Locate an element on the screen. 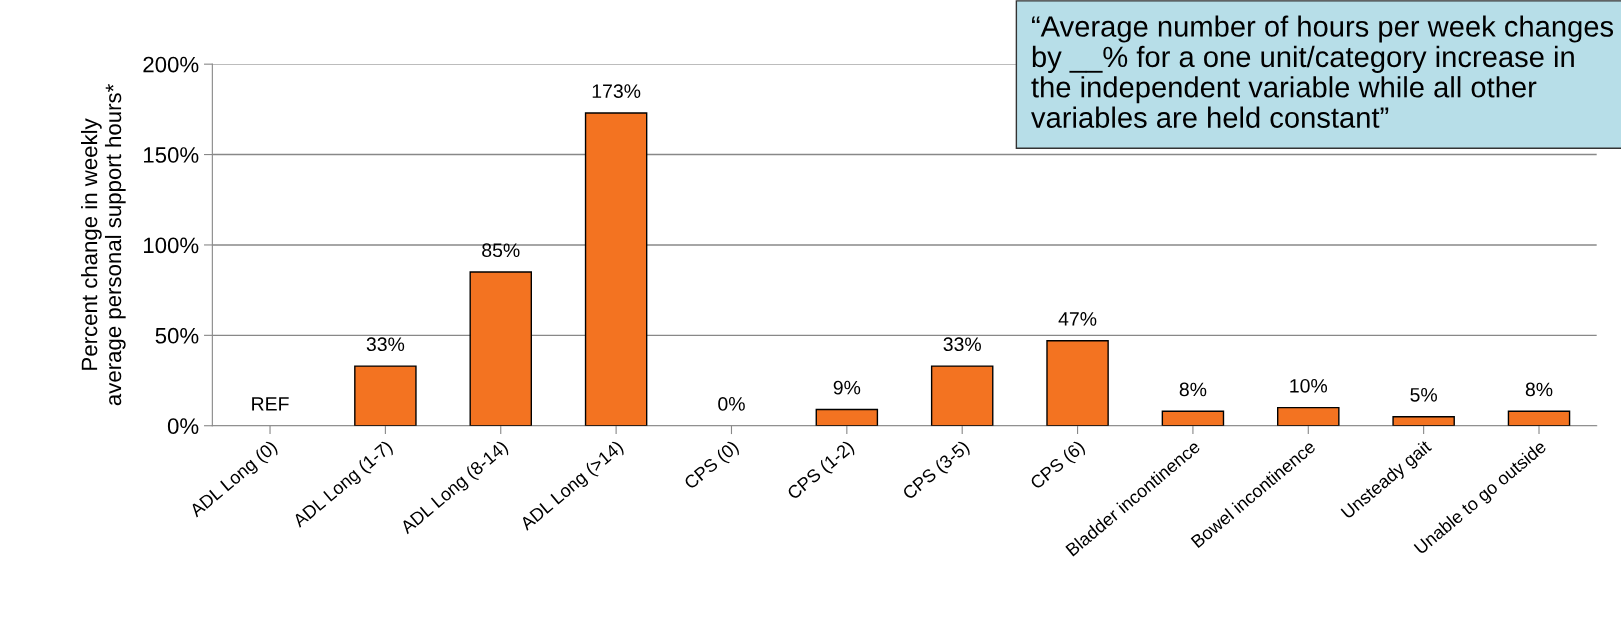  data-label: 173% is located at coordinates (616, 91).